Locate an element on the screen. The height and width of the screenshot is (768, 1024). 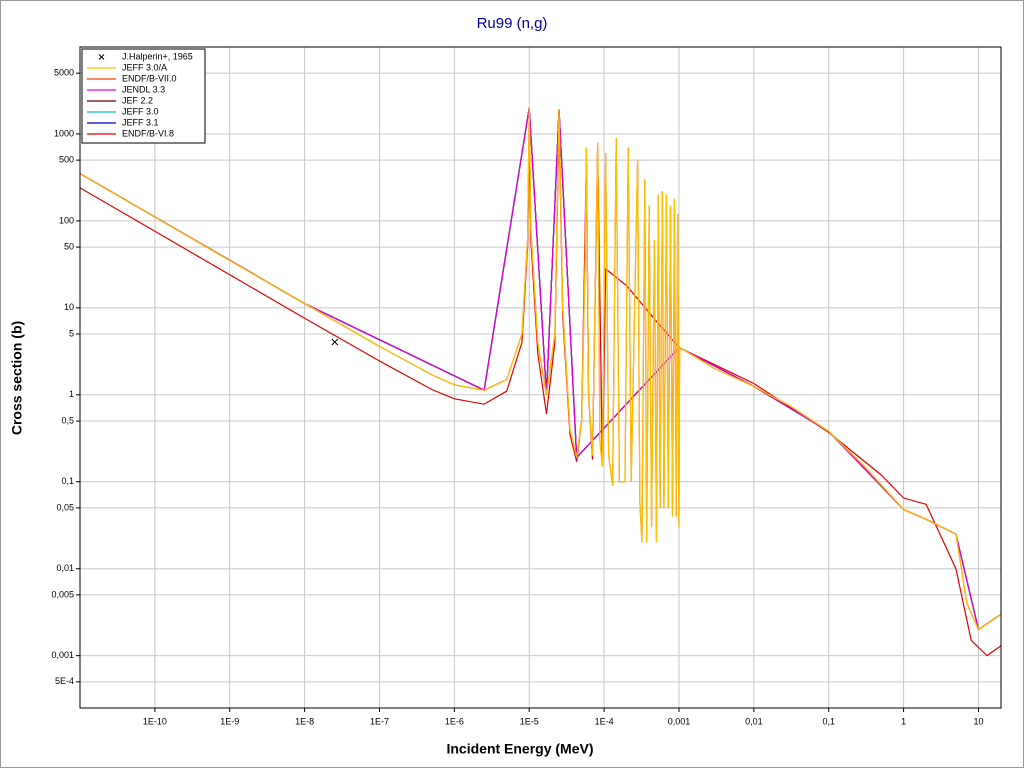
x-tick-label: 1E-7 is located at coordinates (379, 721).